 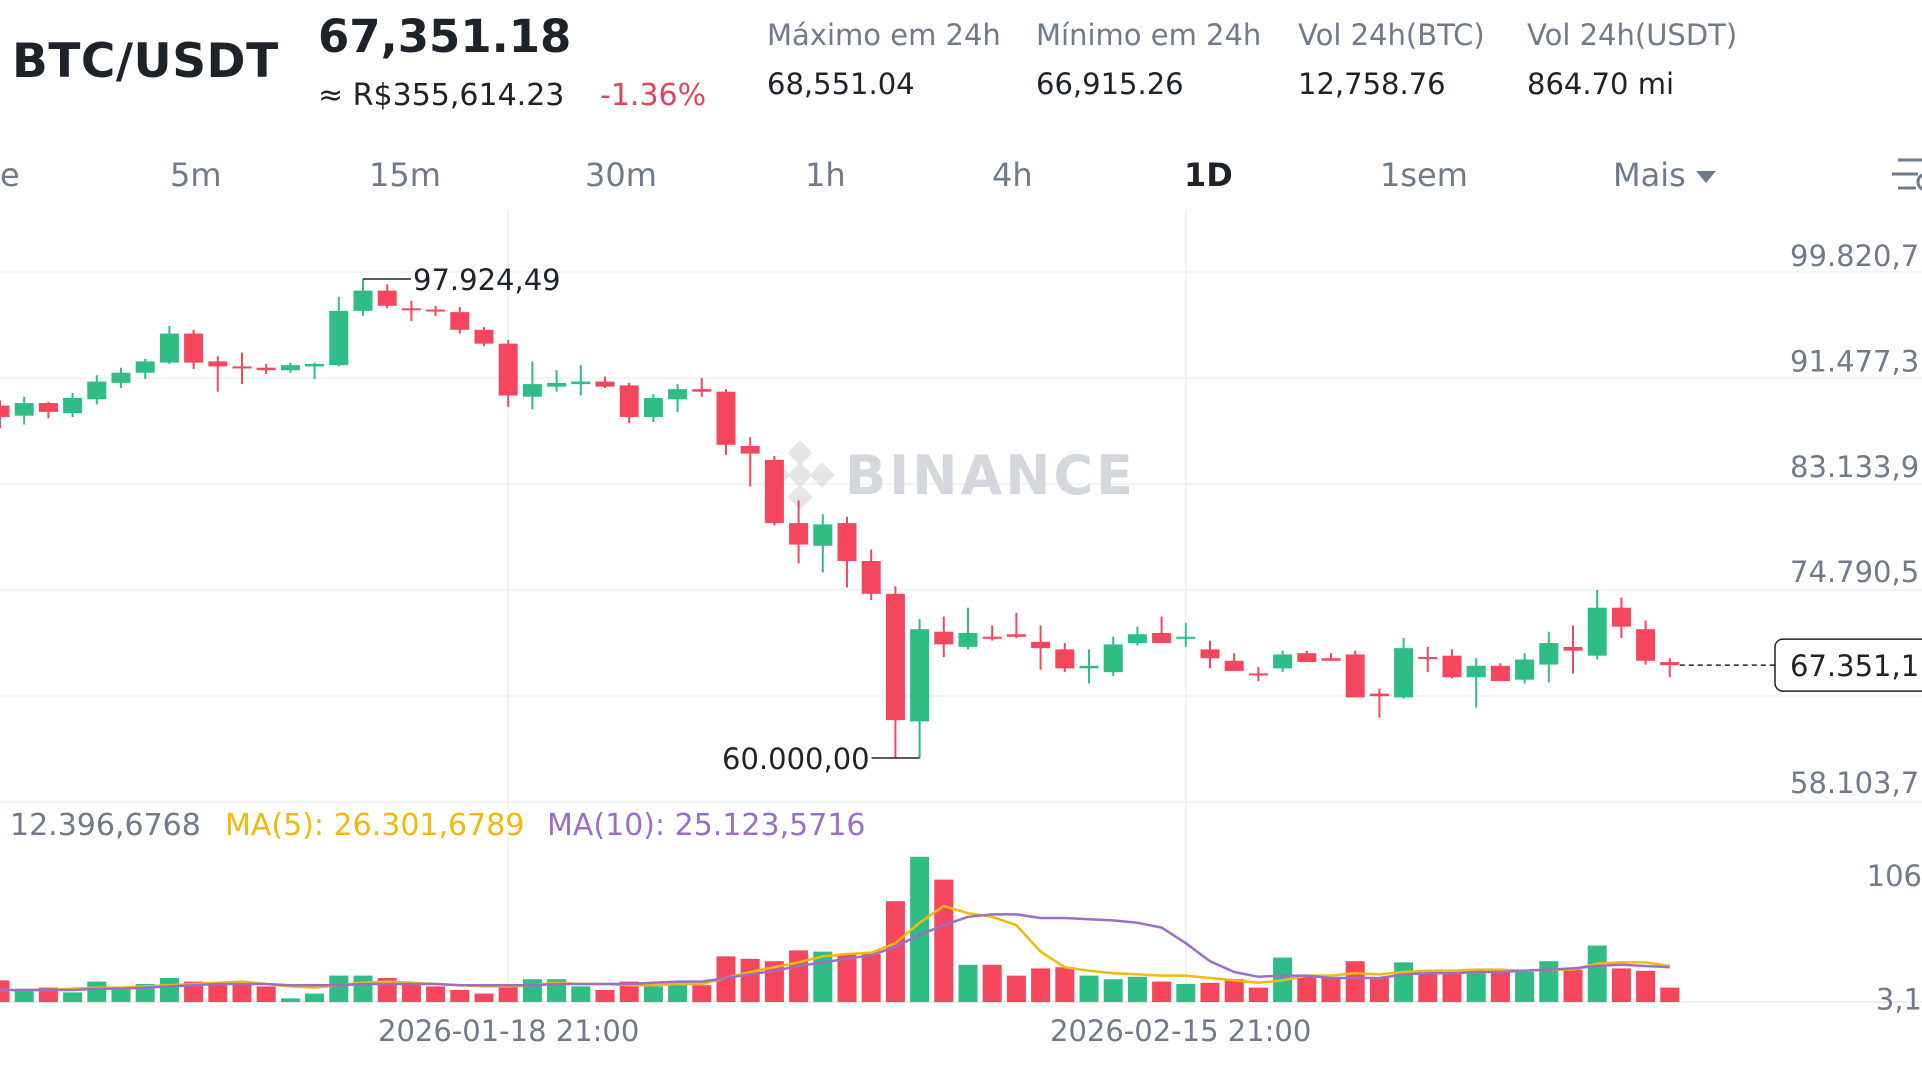 What do you see at coordinates (706, 825) in the screenshot?
I see `volume-ma10: MA(10): 25.123,5716` at bounding box center [706, 825].